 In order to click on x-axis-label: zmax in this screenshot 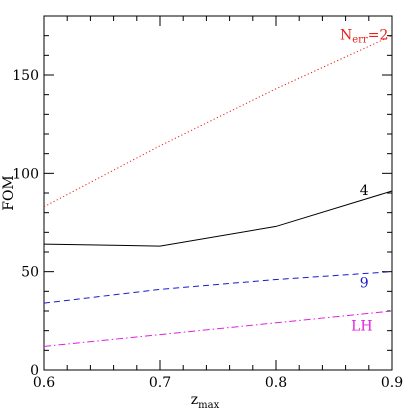, I will do `click(205, 401)`.